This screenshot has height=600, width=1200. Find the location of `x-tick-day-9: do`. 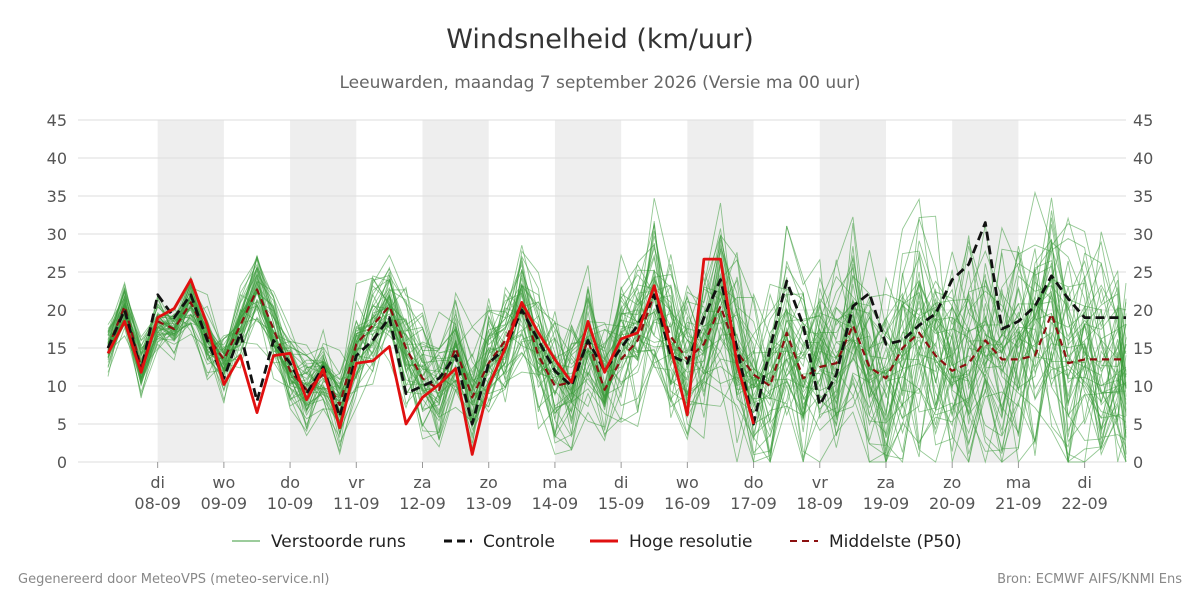

x-tick-day-9: do is located at coordinates (754, 482).